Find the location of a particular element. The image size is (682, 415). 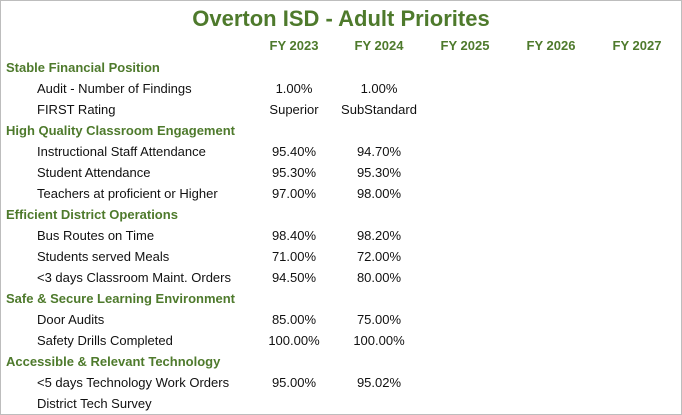

metric-row: Student Attendance 95.30% 95.30% is located at coordinates (341, 172).